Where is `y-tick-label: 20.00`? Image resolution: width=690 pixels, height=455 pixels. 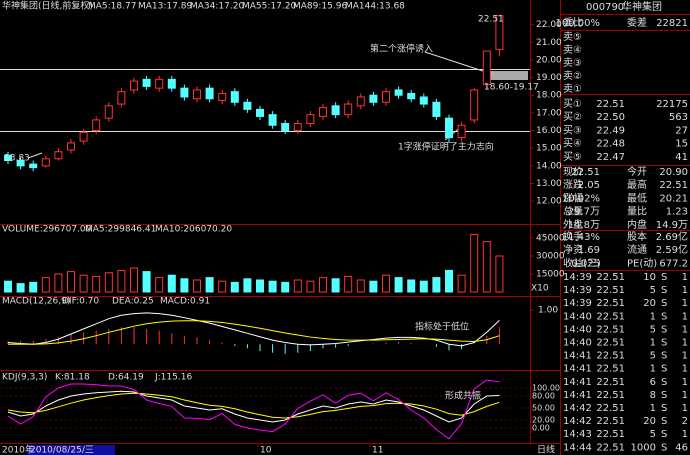 y-tick-label: 20.00 is located at coordinates (543, 420).